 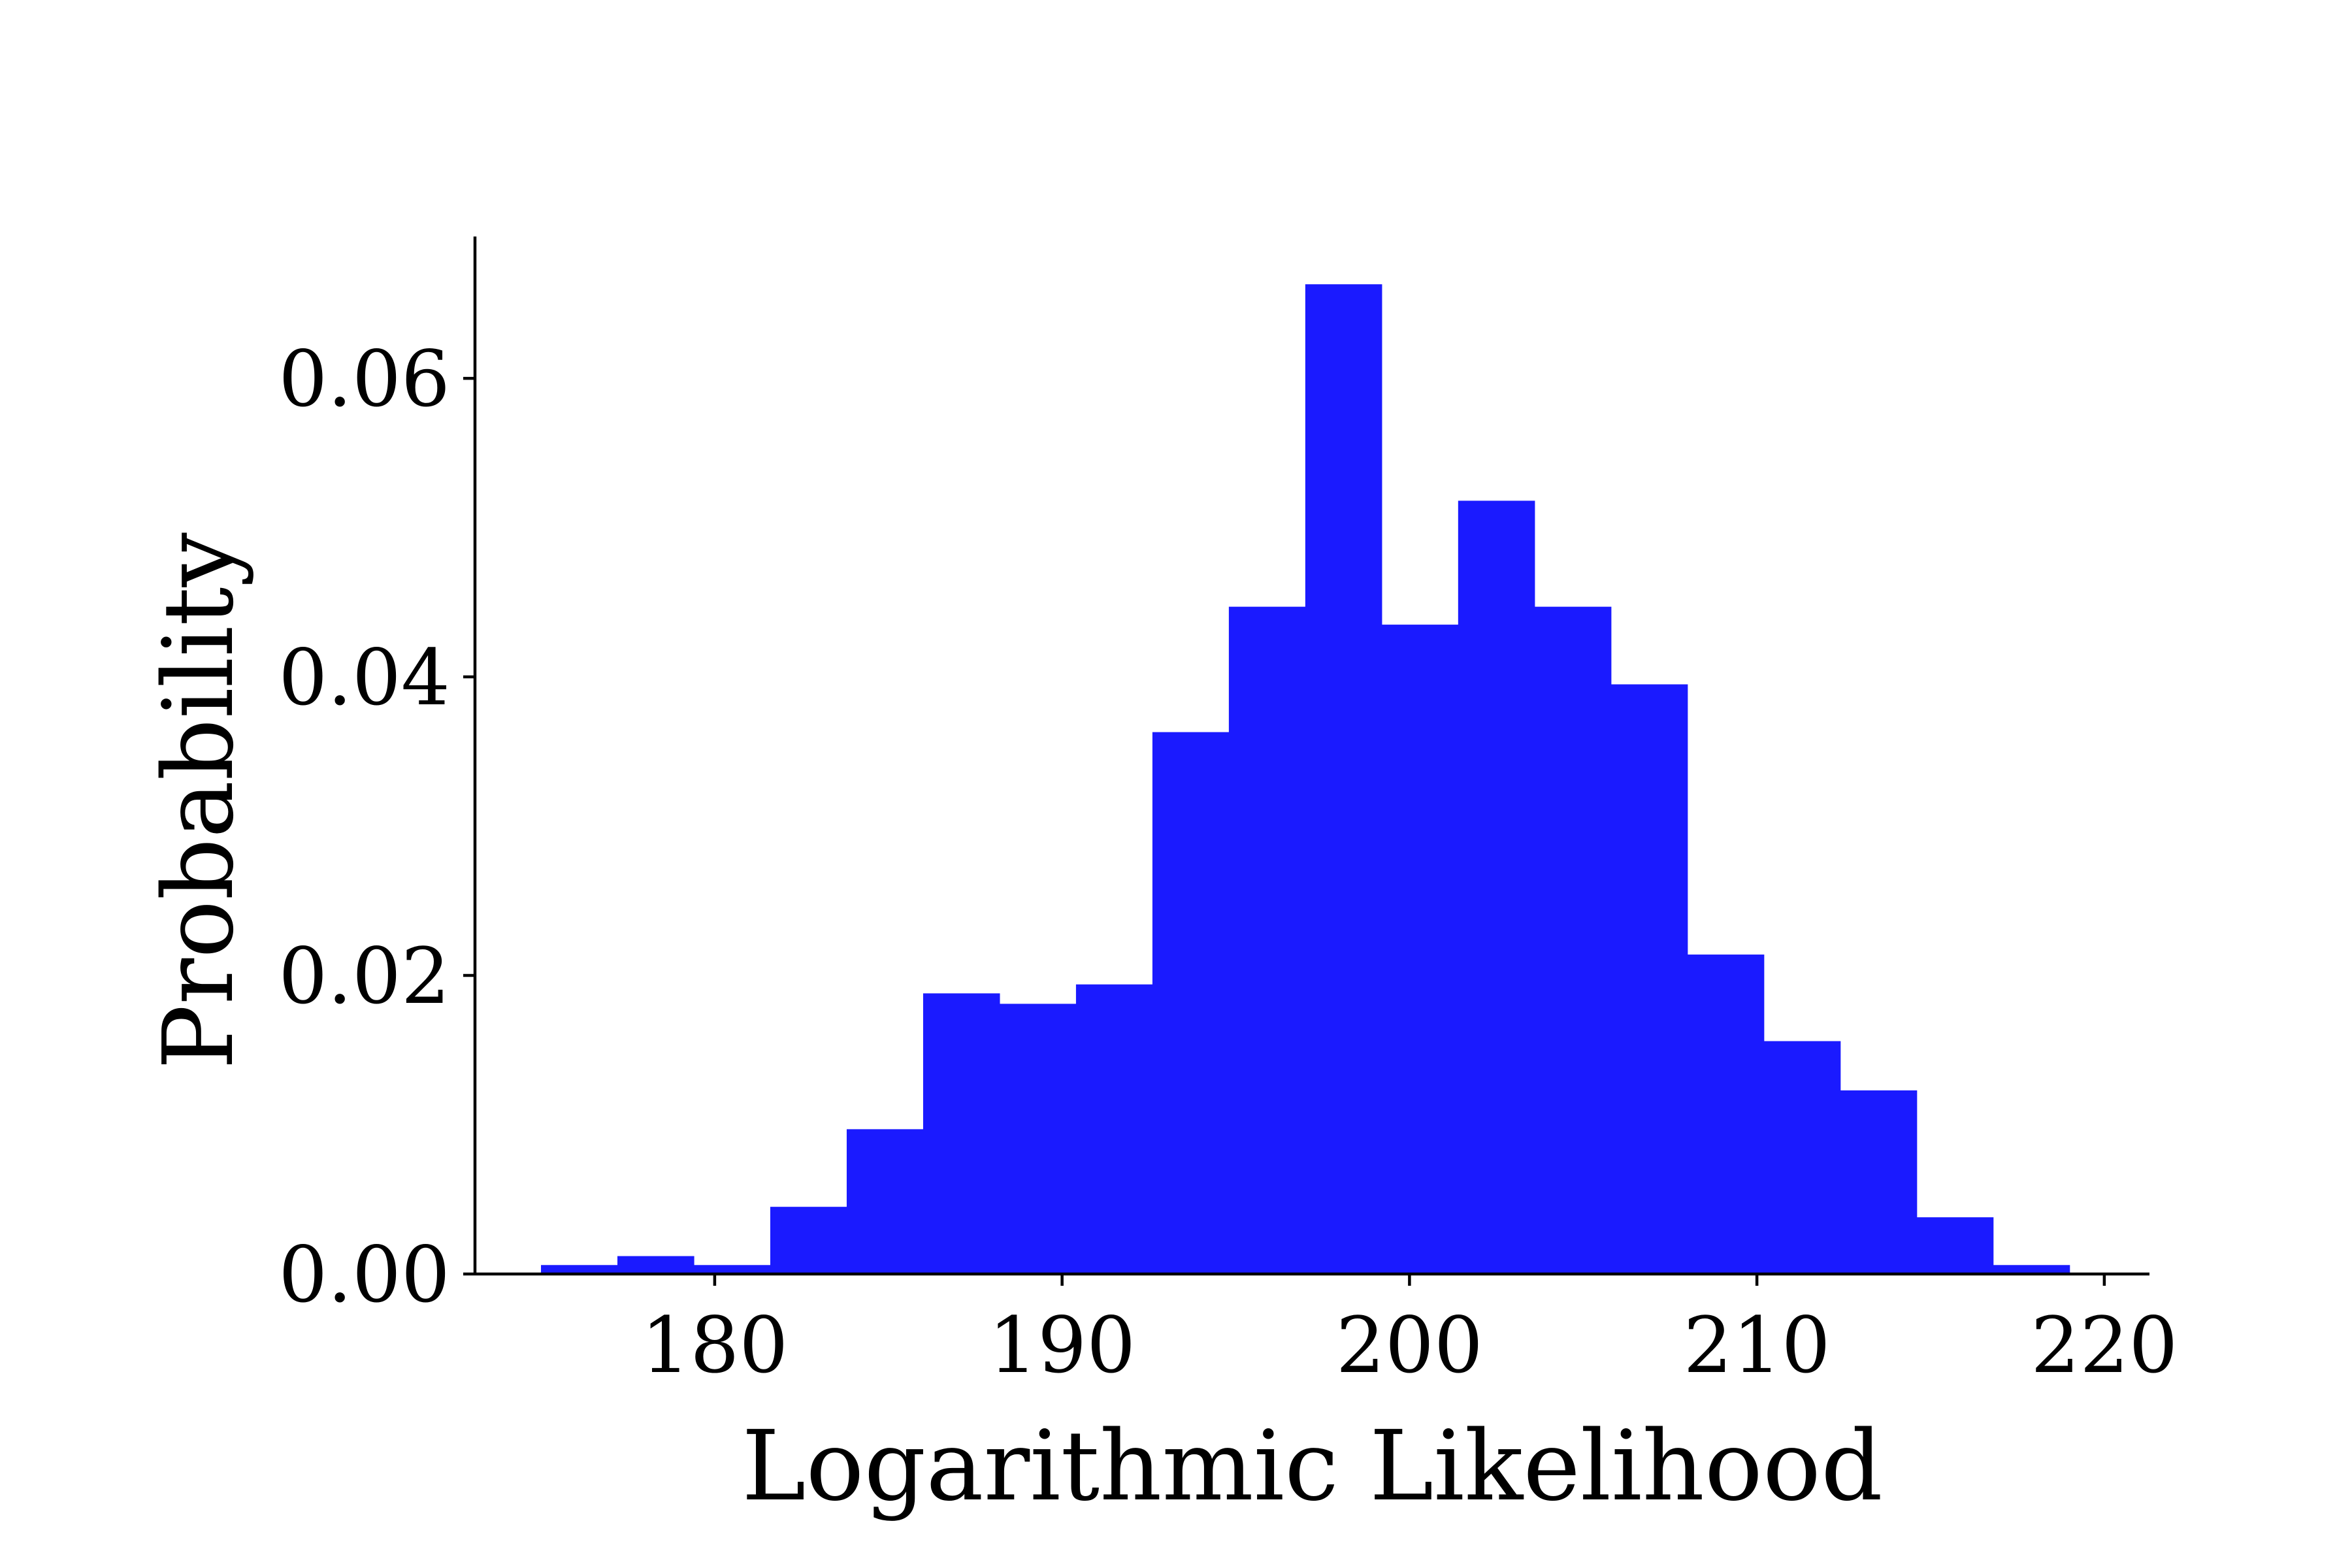 What do you see at coordinates (1061, 1345) in the screenshot?
I see `x-tick-label: 190` at bounding box center [1061, 1345].